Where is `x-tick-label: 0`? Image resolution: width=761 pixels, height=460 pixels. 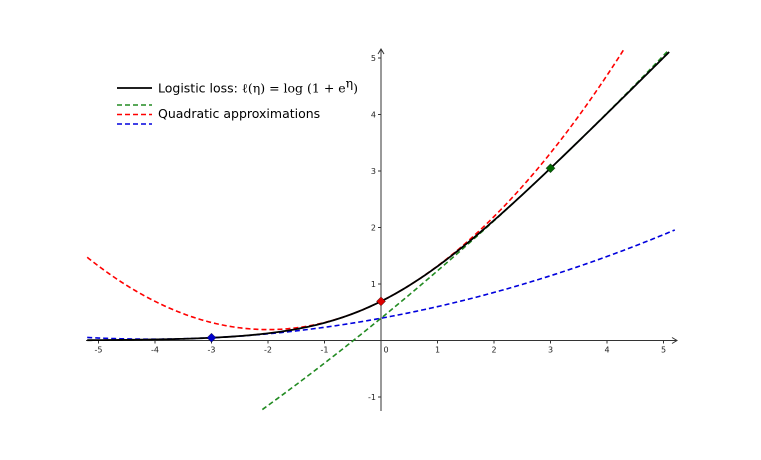 x-tick-label: 0 is located at coordinates (385, 350).